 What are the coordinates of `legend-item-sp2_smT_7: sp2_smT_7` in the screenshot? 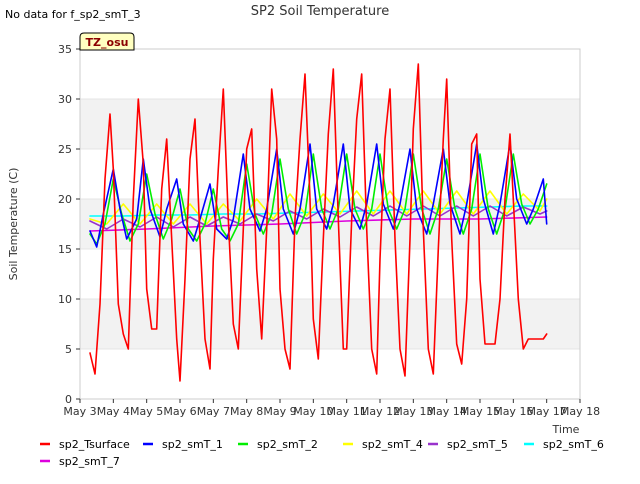 It's located at (80, 461).